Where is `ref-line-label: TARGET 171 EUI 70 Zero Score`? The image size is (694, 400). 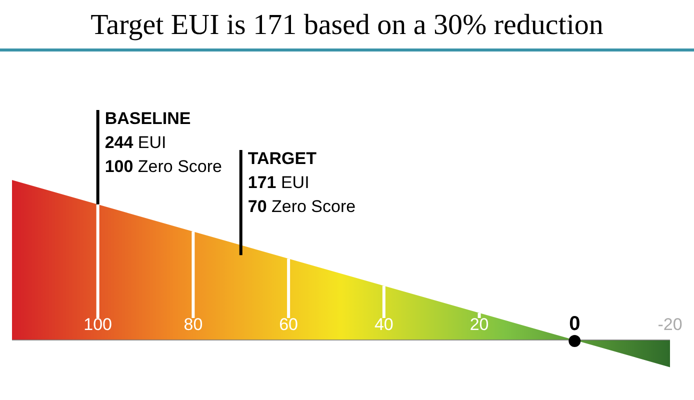
ref-line-label: TARGET 171 EUI 70 Zero Score is located at coordinates (302, 182).